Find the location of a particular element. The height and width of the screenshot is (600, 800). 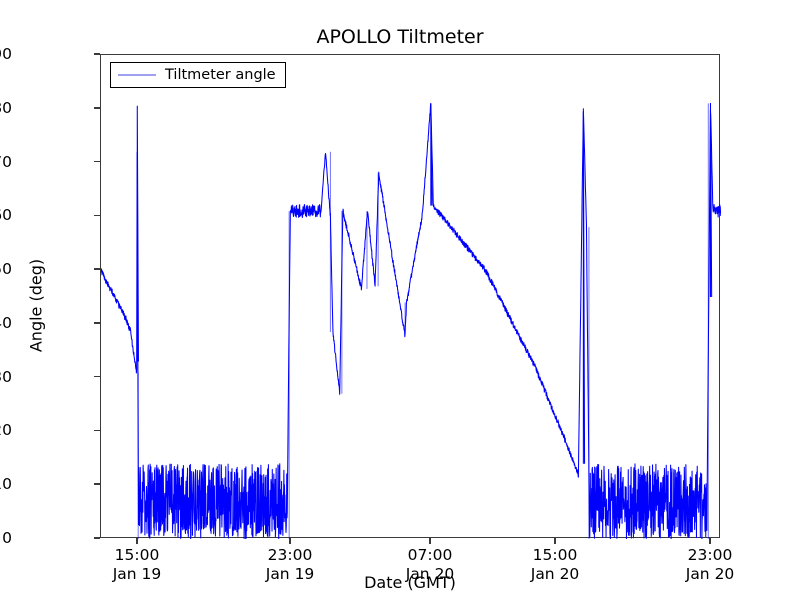

x-axis-title: Date (GMT) is located at coordinates (410, 582).